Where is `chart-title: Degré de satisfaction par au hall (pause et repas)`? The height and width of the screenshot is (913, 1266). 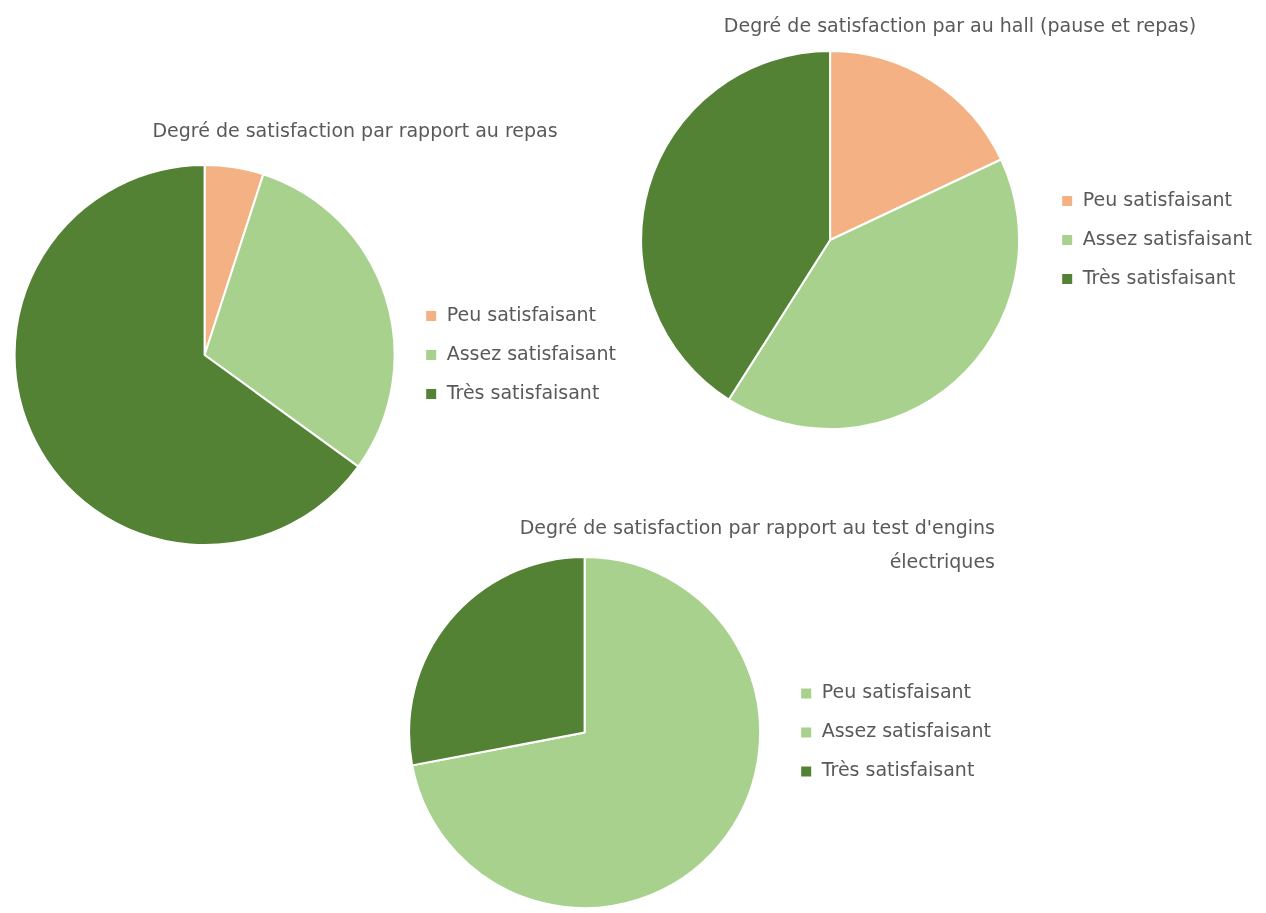
chart-title: Degré de satisfaction par au hall (pause et repas) is located at coordinates (960, 25).